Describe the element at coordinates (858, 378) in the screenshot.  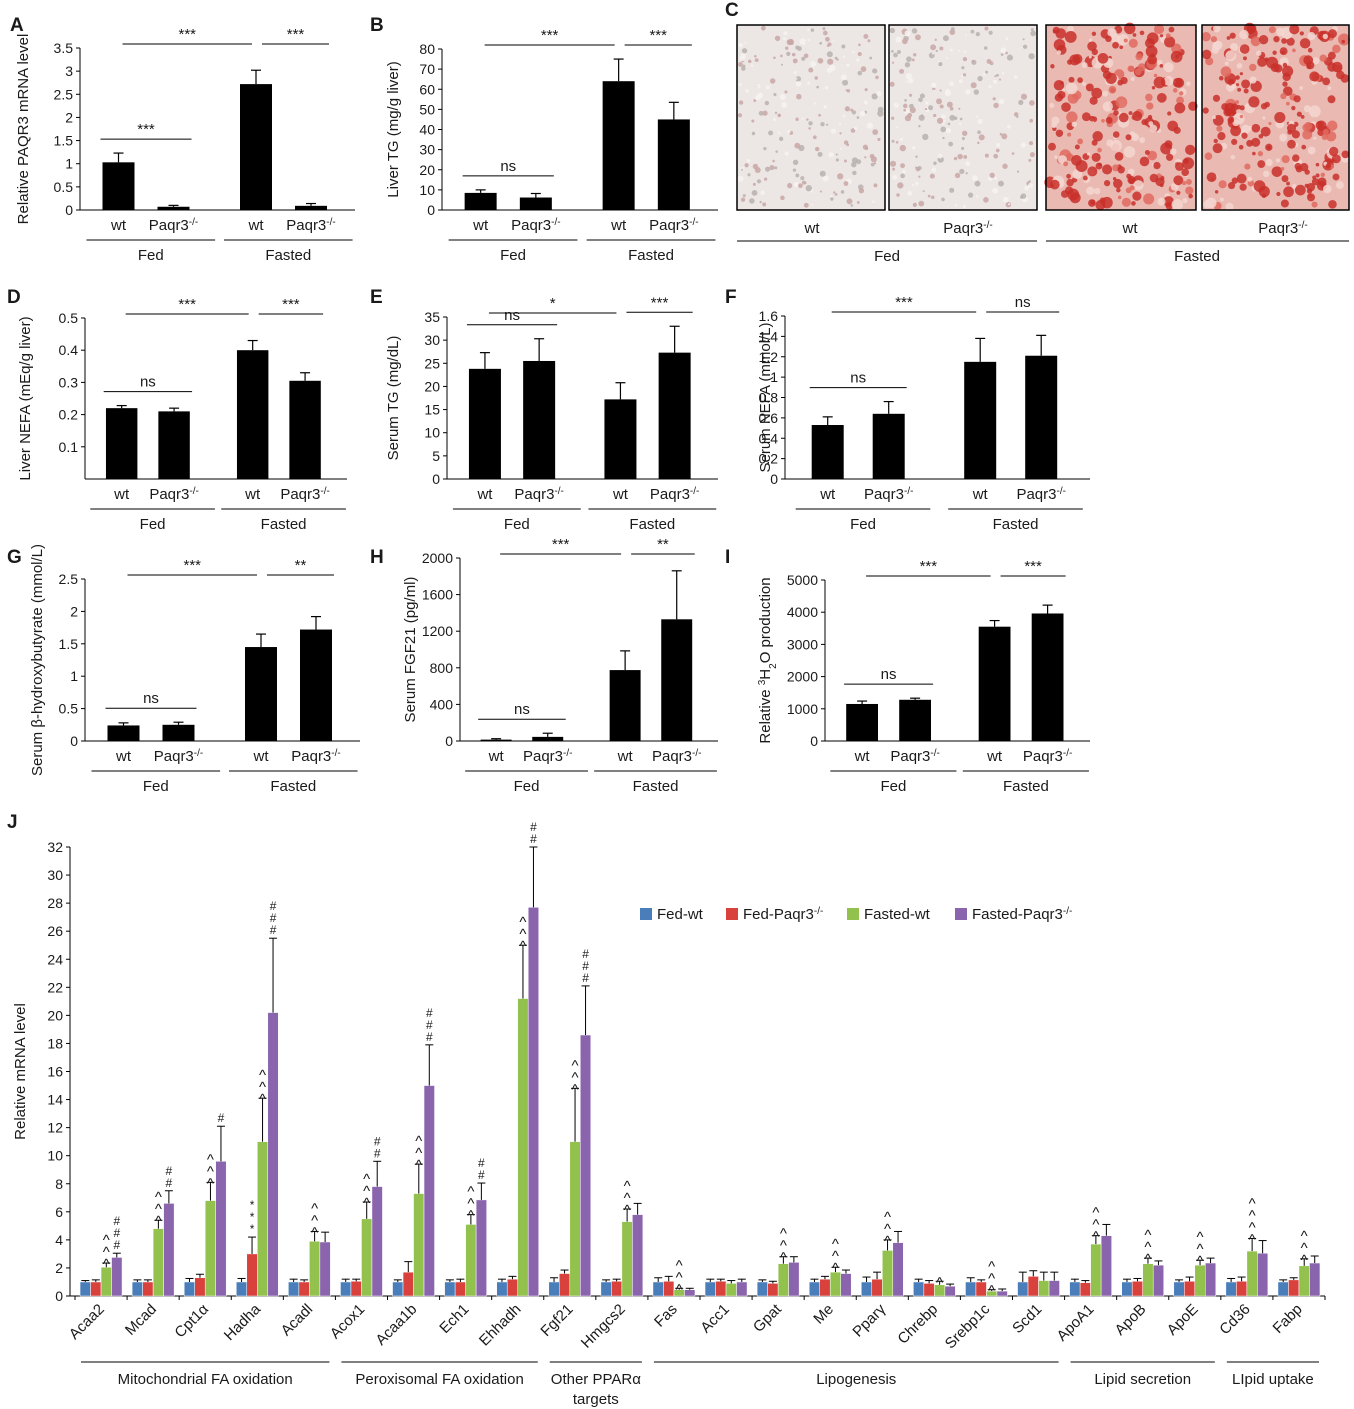
I see `significance-label: ns` at that location.